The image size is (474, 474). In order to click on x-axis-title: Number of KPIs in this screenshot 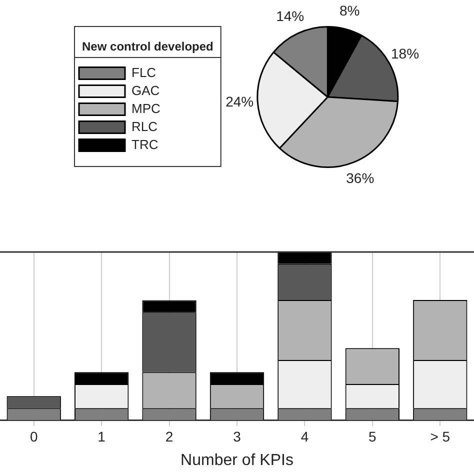, I will do `click(237, 460)`.